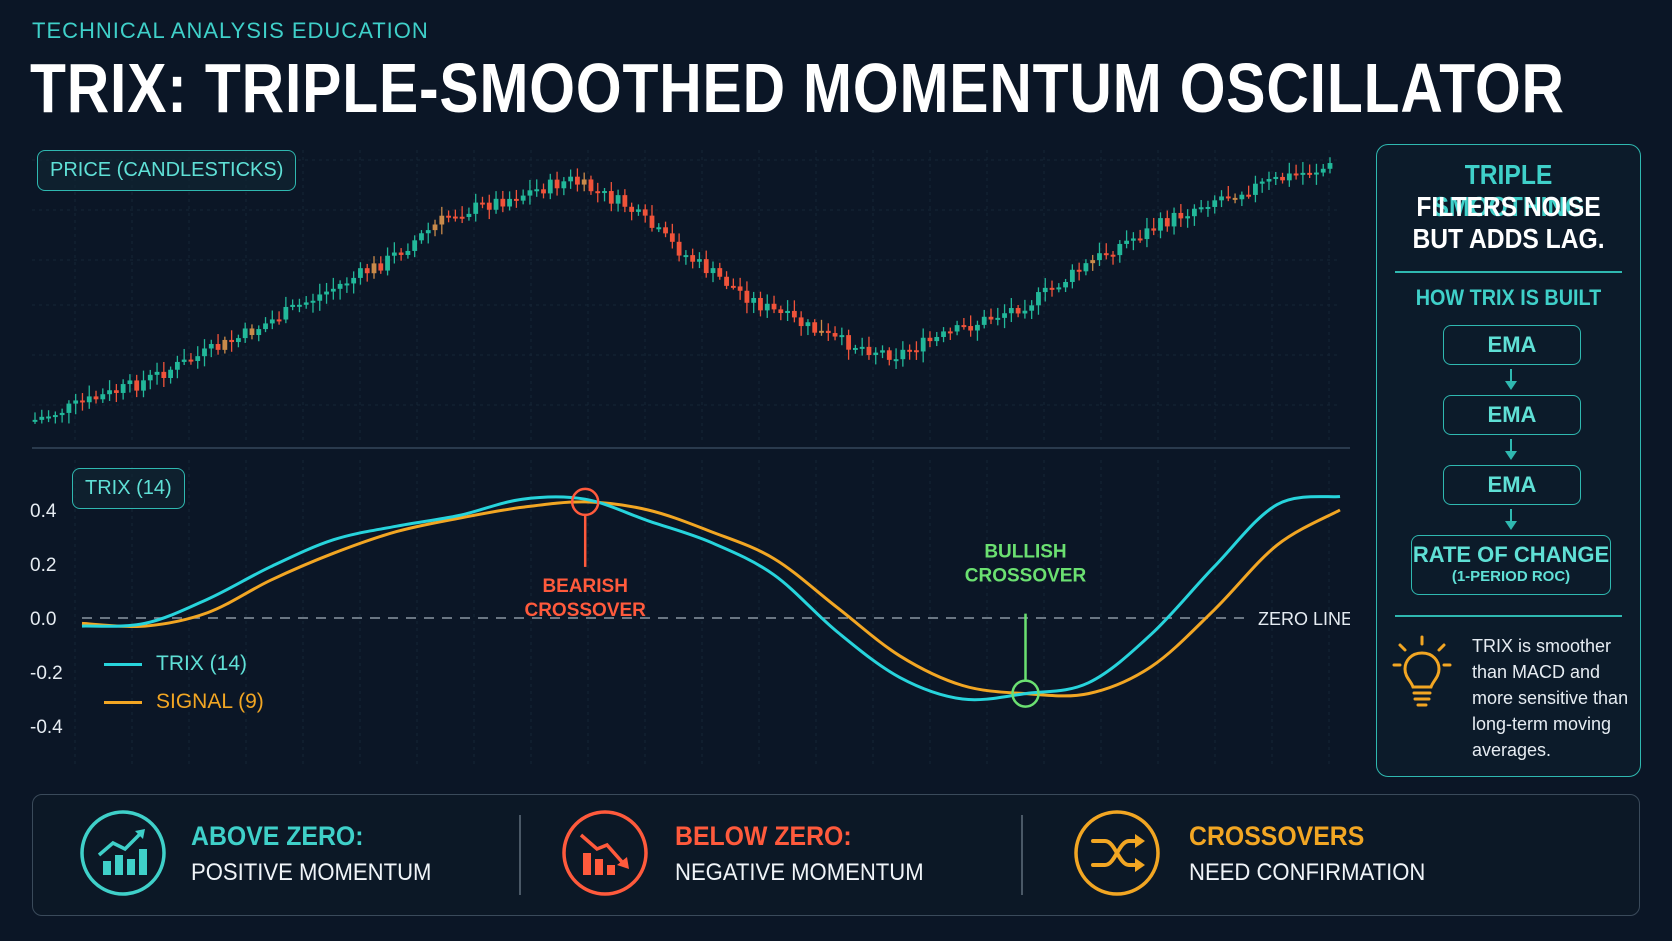 This screenshot has width=1672, height=941. Describe the element at coordinates (1508, 616) in the screenshot. I see `sidebar-divider` at that location.